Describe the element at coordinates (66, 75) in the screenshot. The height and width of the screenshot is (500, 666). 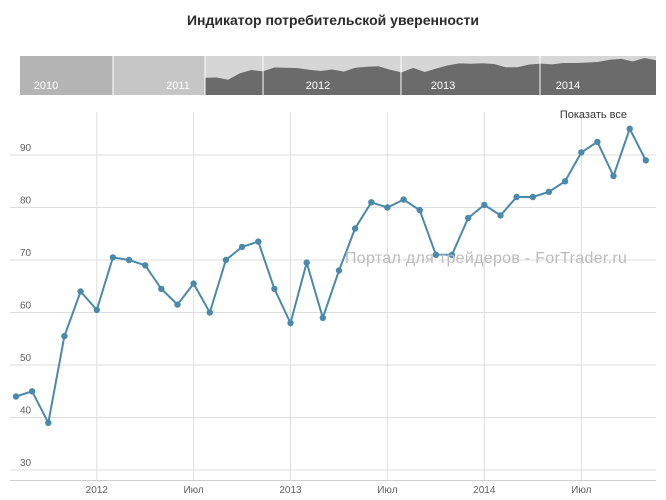
I see `navigator-mask-2010` at that location.